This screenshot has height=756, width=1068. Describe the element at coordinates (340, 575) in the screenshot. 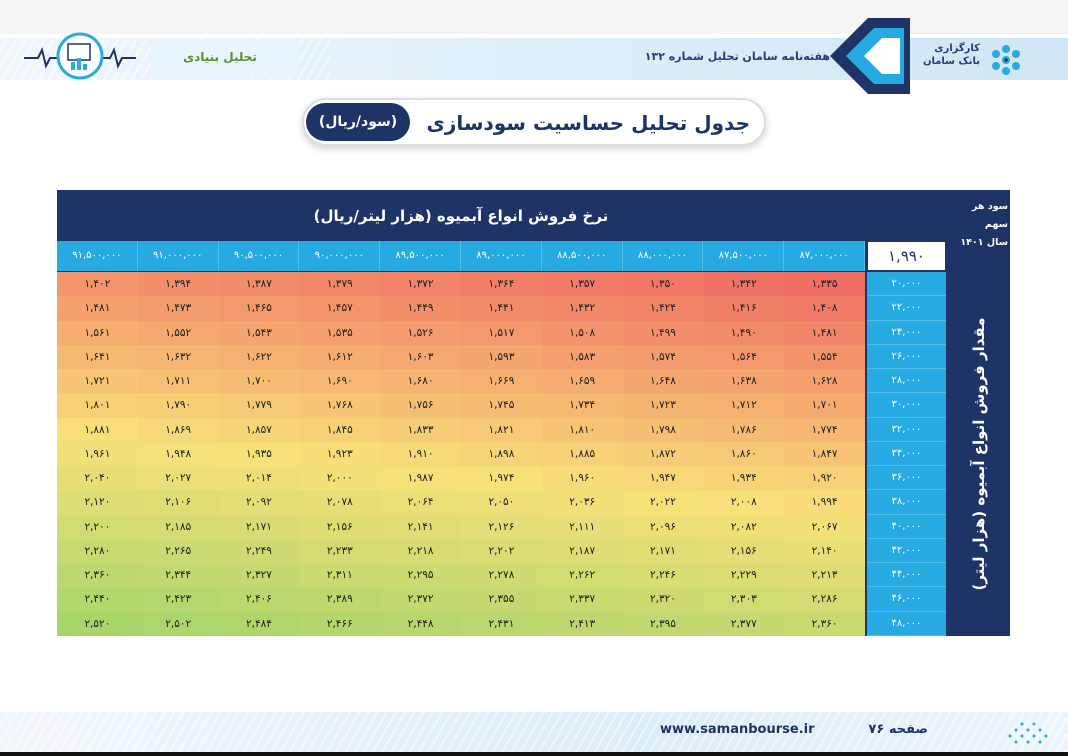

I see `table-cell: ۲,۳۱۱` at that location.